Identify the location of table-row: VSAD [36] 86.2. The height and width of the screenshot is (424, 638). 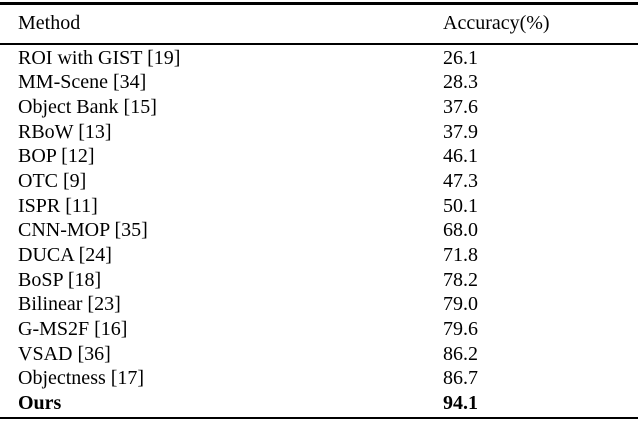
(319, 354).